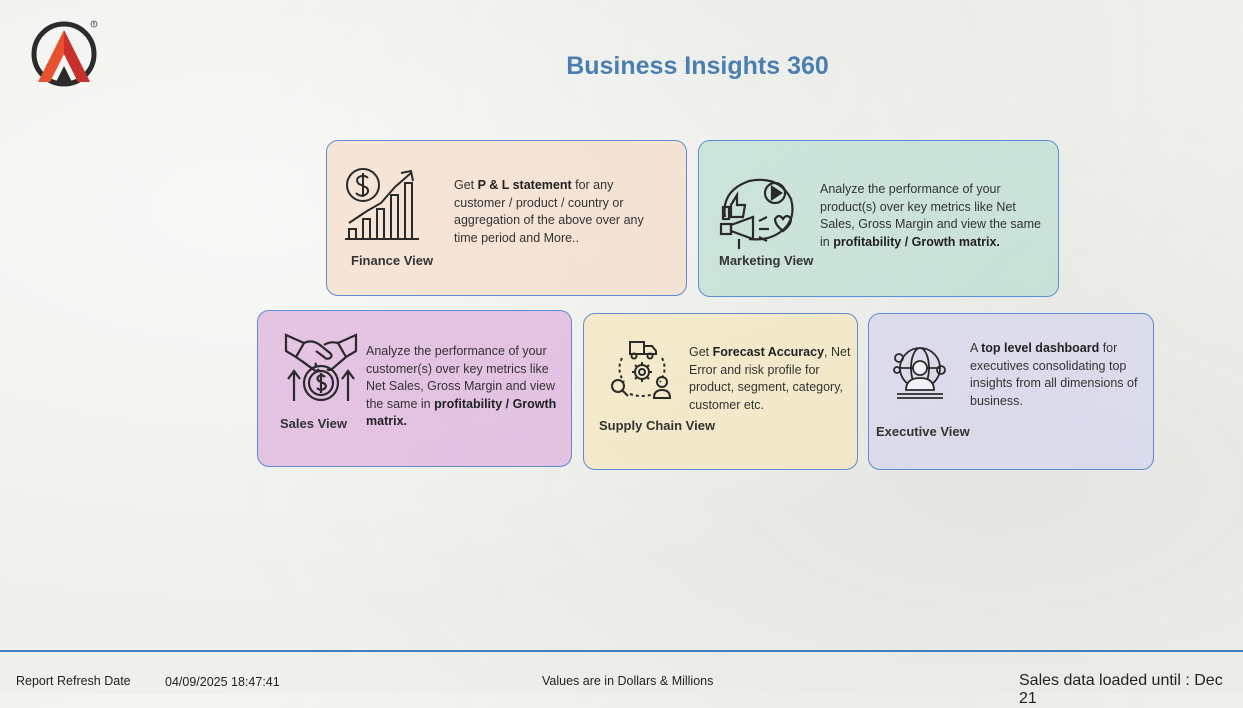 Image resolution: width=1243 pixels, height=708 pixels. Describe the element at coordinates (920, 375) in the screenshot. I see `executive-globe-icon` at that location.